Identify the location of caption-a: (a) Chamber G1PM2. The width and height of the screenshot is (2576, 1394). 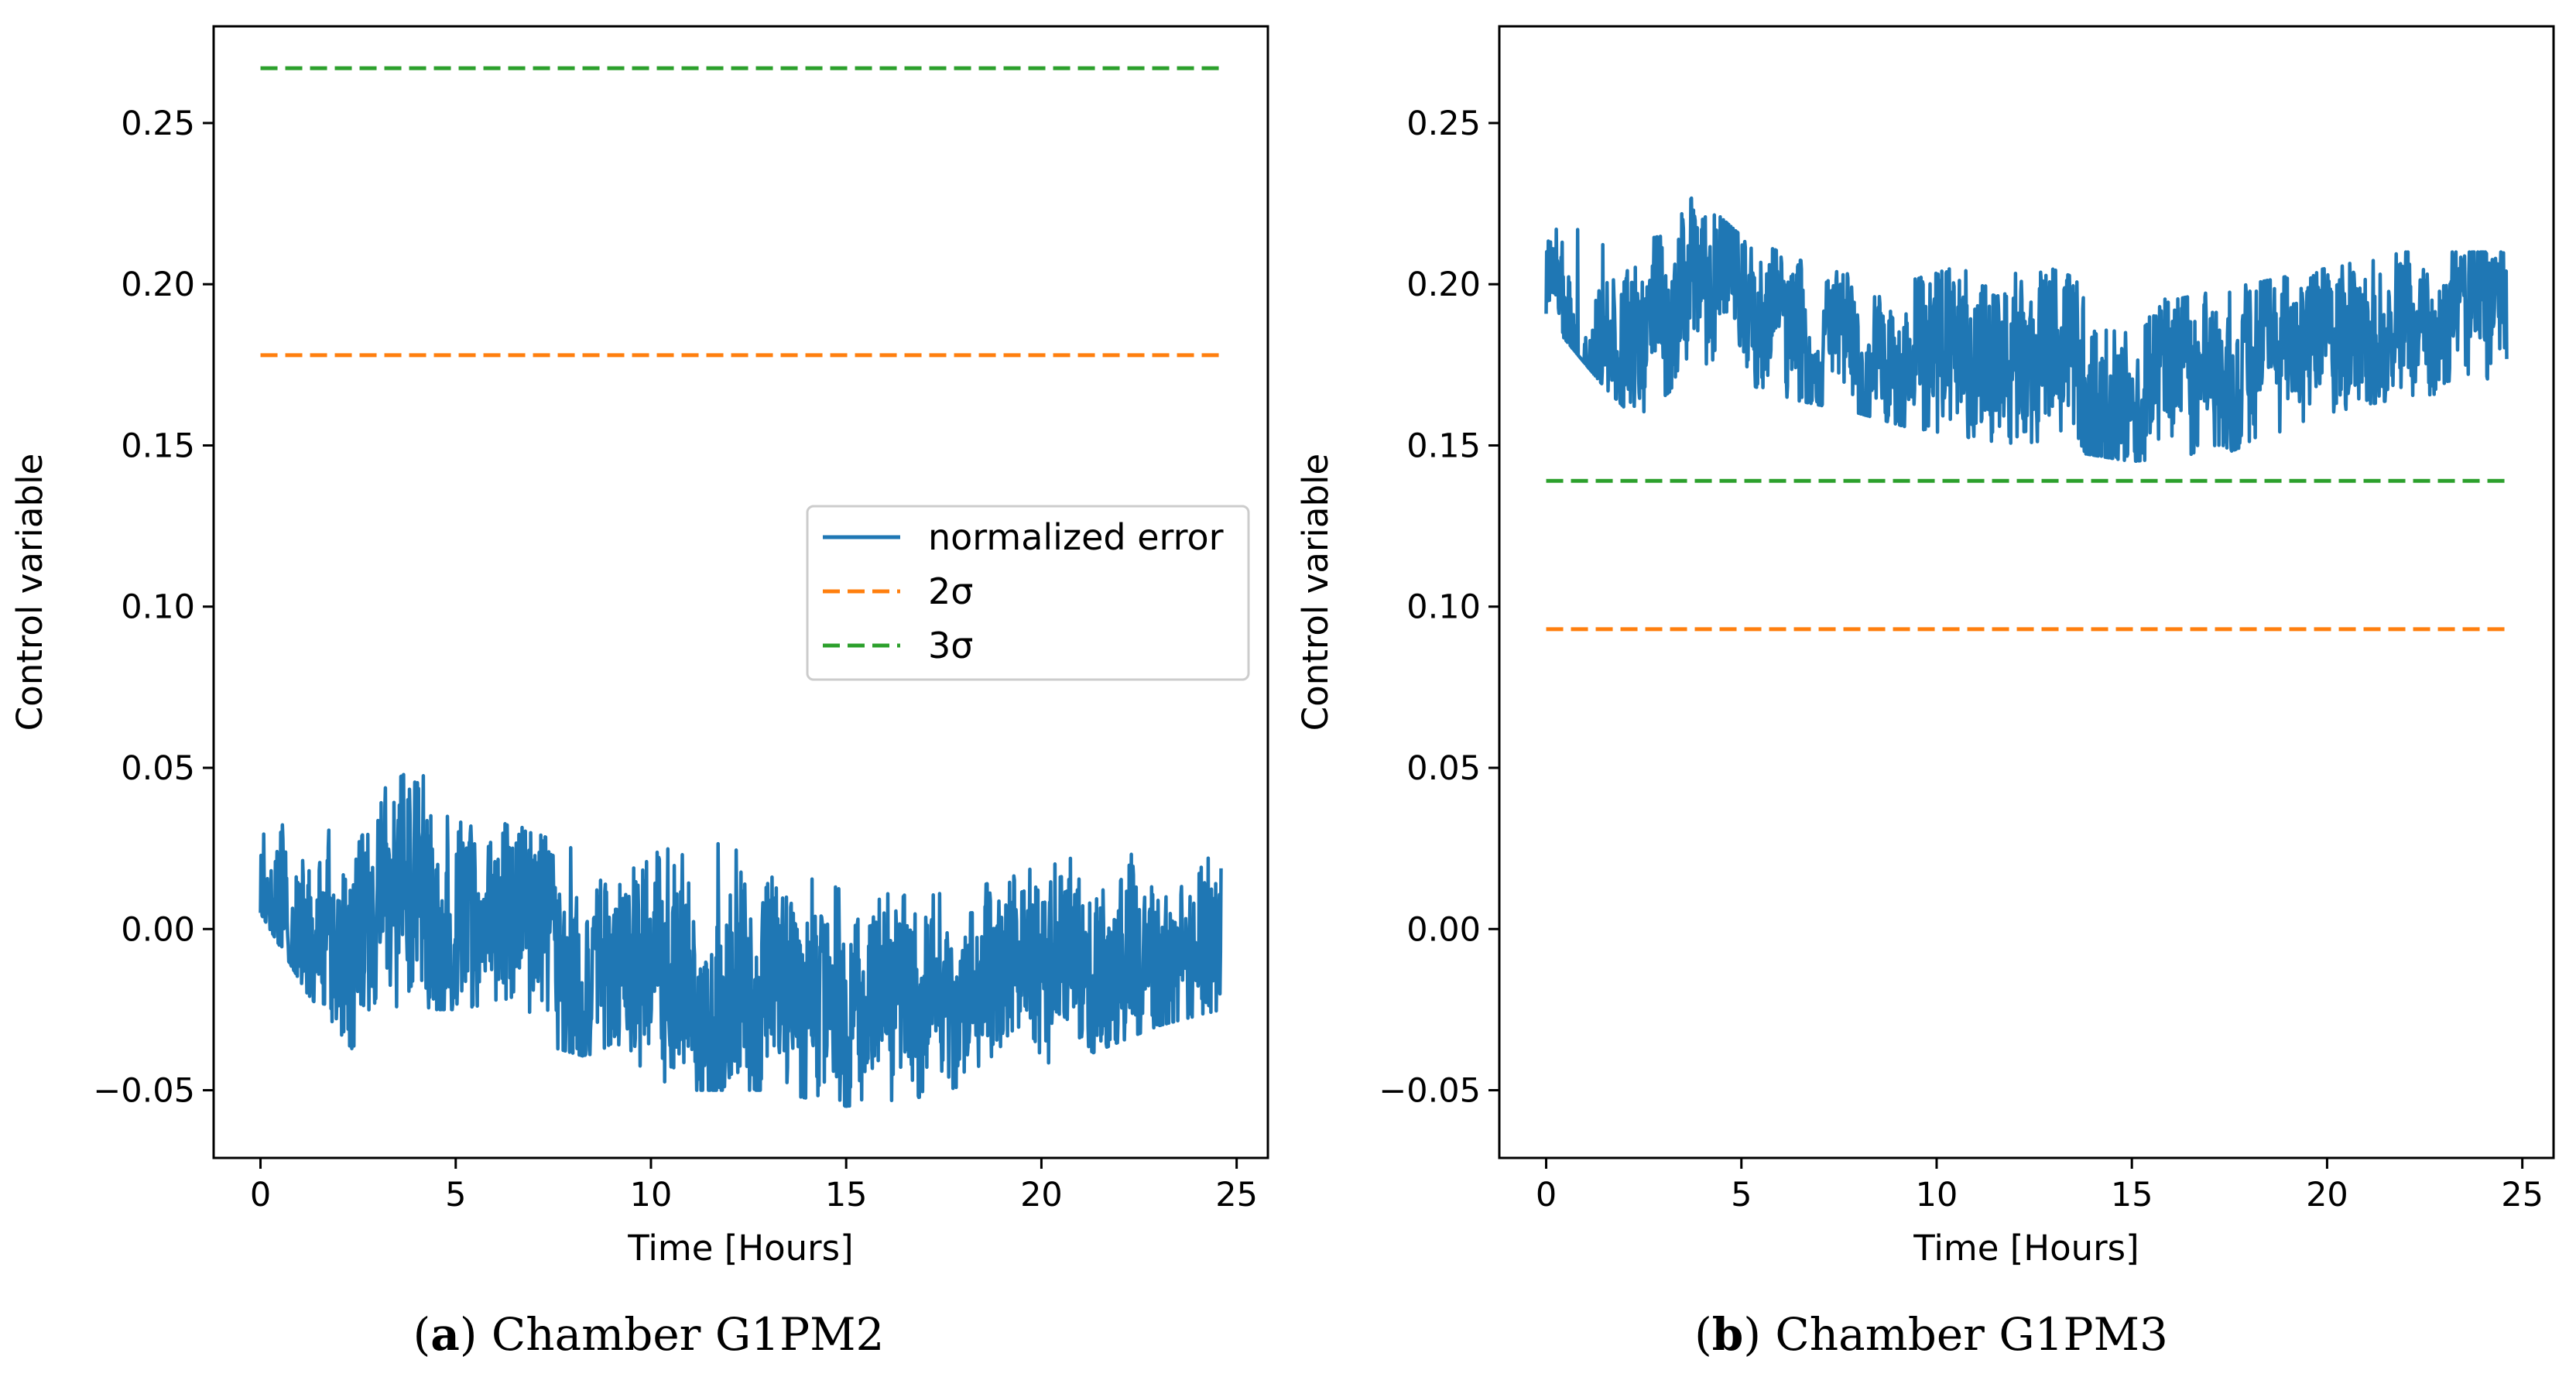
(649, 1334).